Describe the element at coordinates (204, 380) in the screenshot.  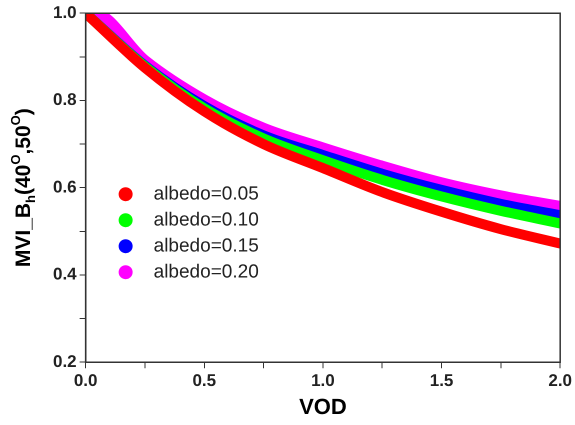
I see `x-tick-label: 0.5` at that location.